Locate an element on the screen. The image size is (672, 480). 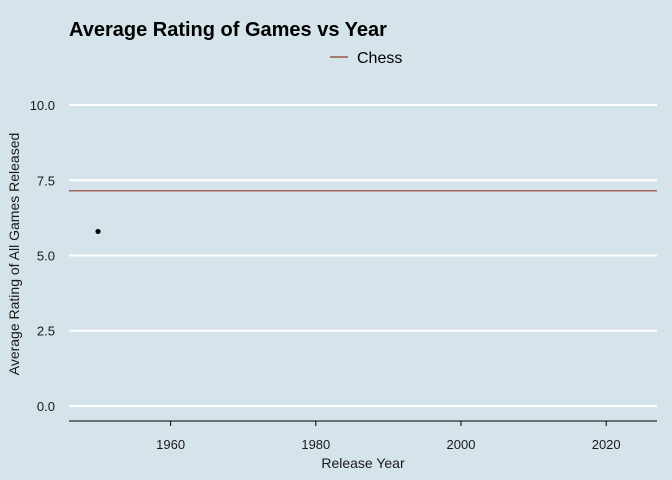
y-axis-title: Average Rating of All Games Released is located at coordinates (14, 254).